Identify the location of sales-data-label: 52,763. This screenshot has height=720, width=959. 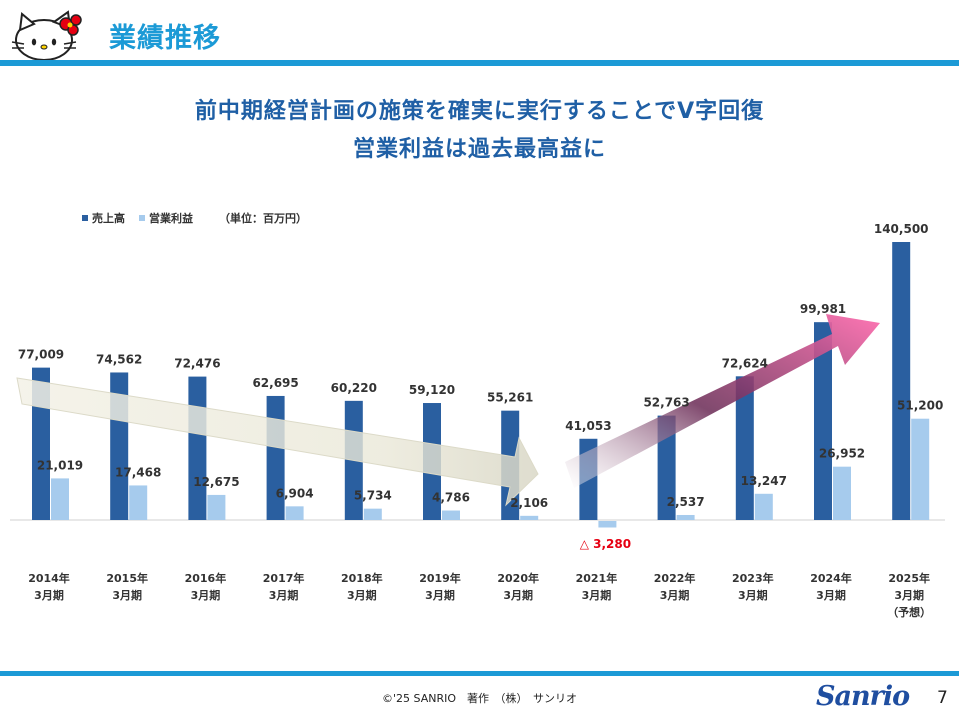
(666, 403).